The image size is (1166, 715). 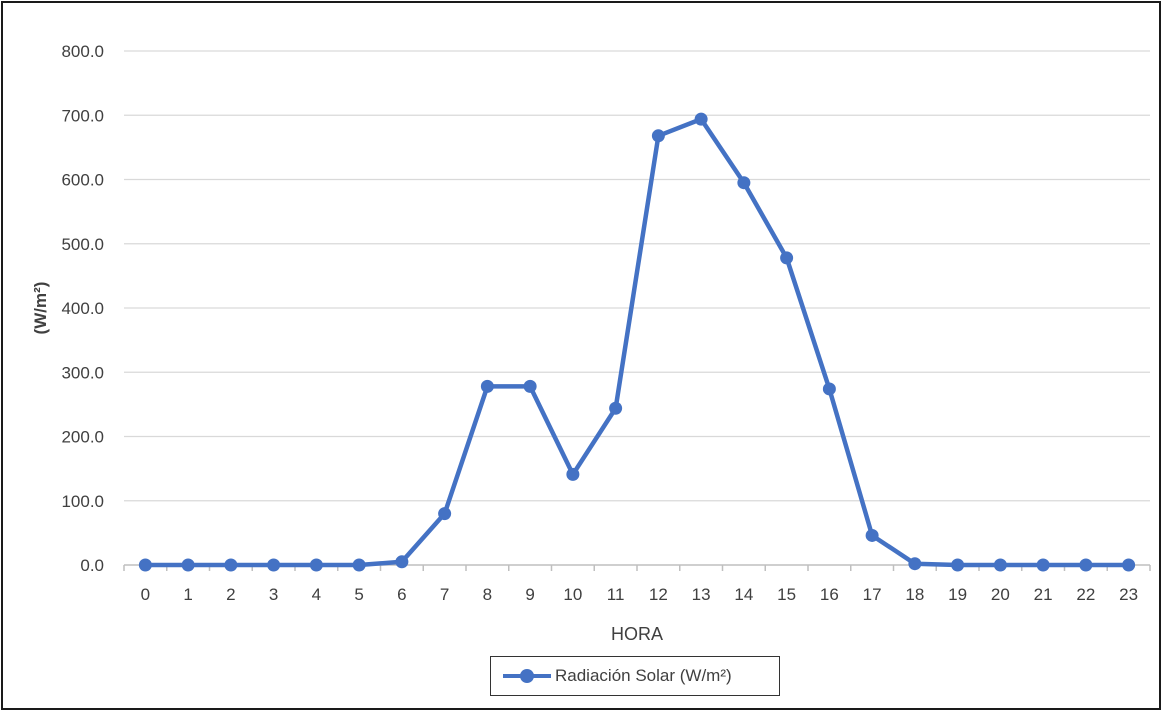 What do you see at coordinates (358, 594) in the screenshot?
I see `x-tick-label: 5` at bounding box center [358, 594].